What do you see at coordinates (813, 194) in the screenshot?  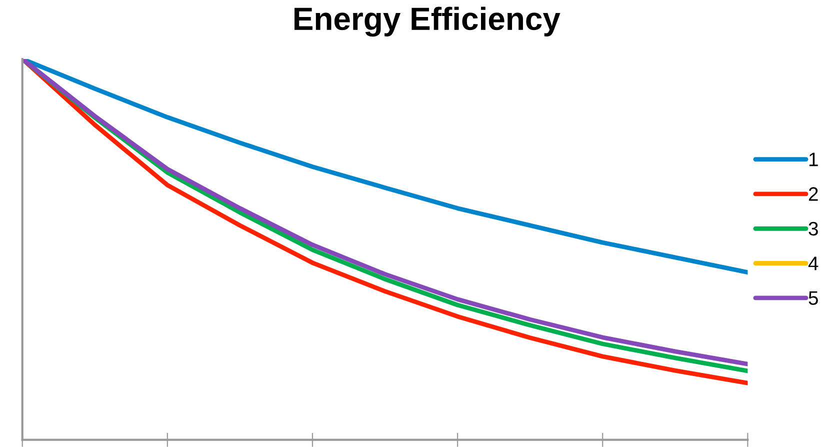 I see `legend-label: 2` at bounding box center [813, 194].